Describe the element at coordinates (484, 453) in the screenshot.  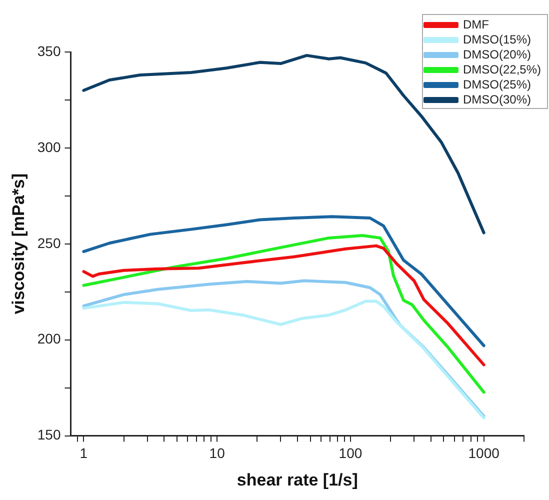
I see `x-tick-label: 1000` at that location.